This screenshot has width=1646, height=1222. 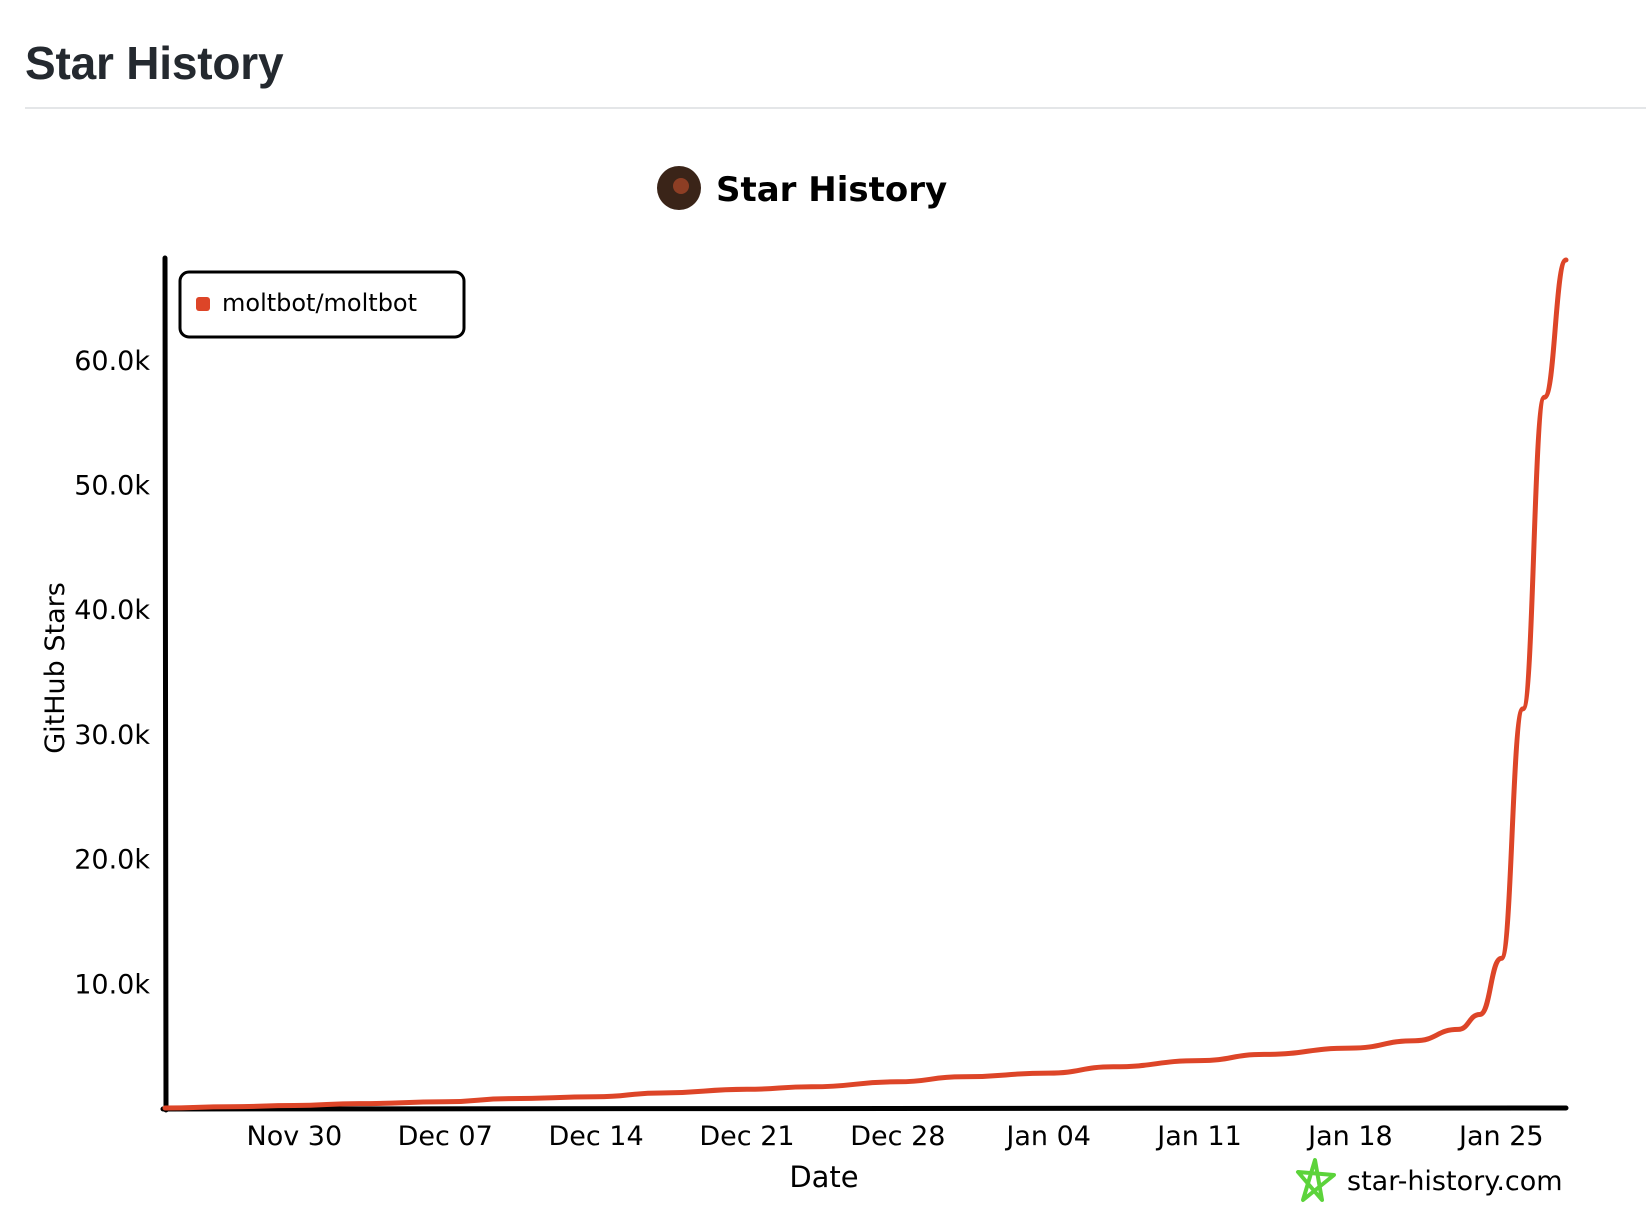 What do you see at coordinates (203, 304) in the screenshot?
I see `legend-swatch` at bounding box center [203, 304].